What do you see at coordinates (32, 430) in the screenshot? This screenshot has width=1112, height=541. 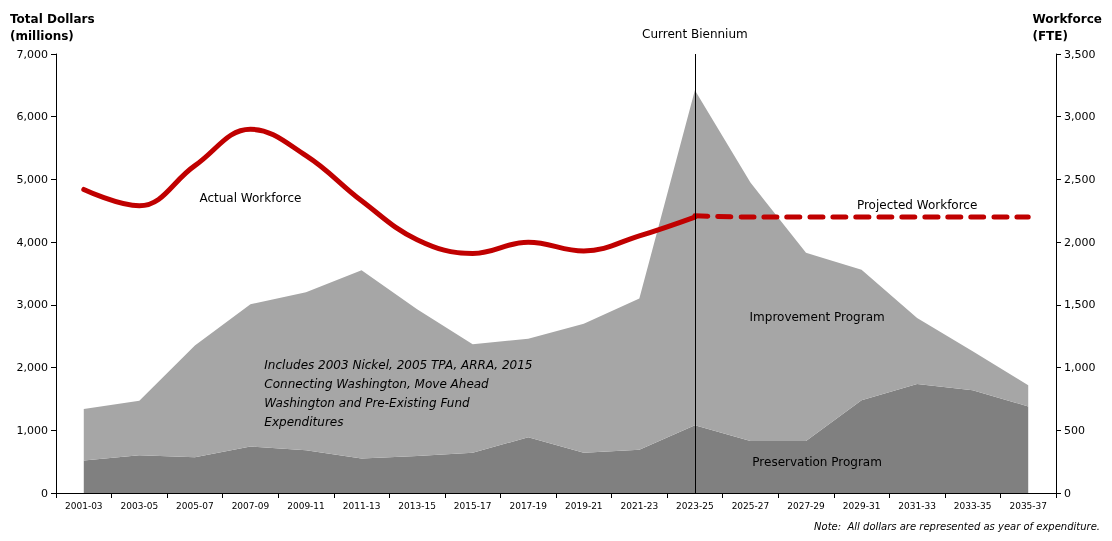 I see `y-tick-label: 1,000` at bounding box center [32, 430].